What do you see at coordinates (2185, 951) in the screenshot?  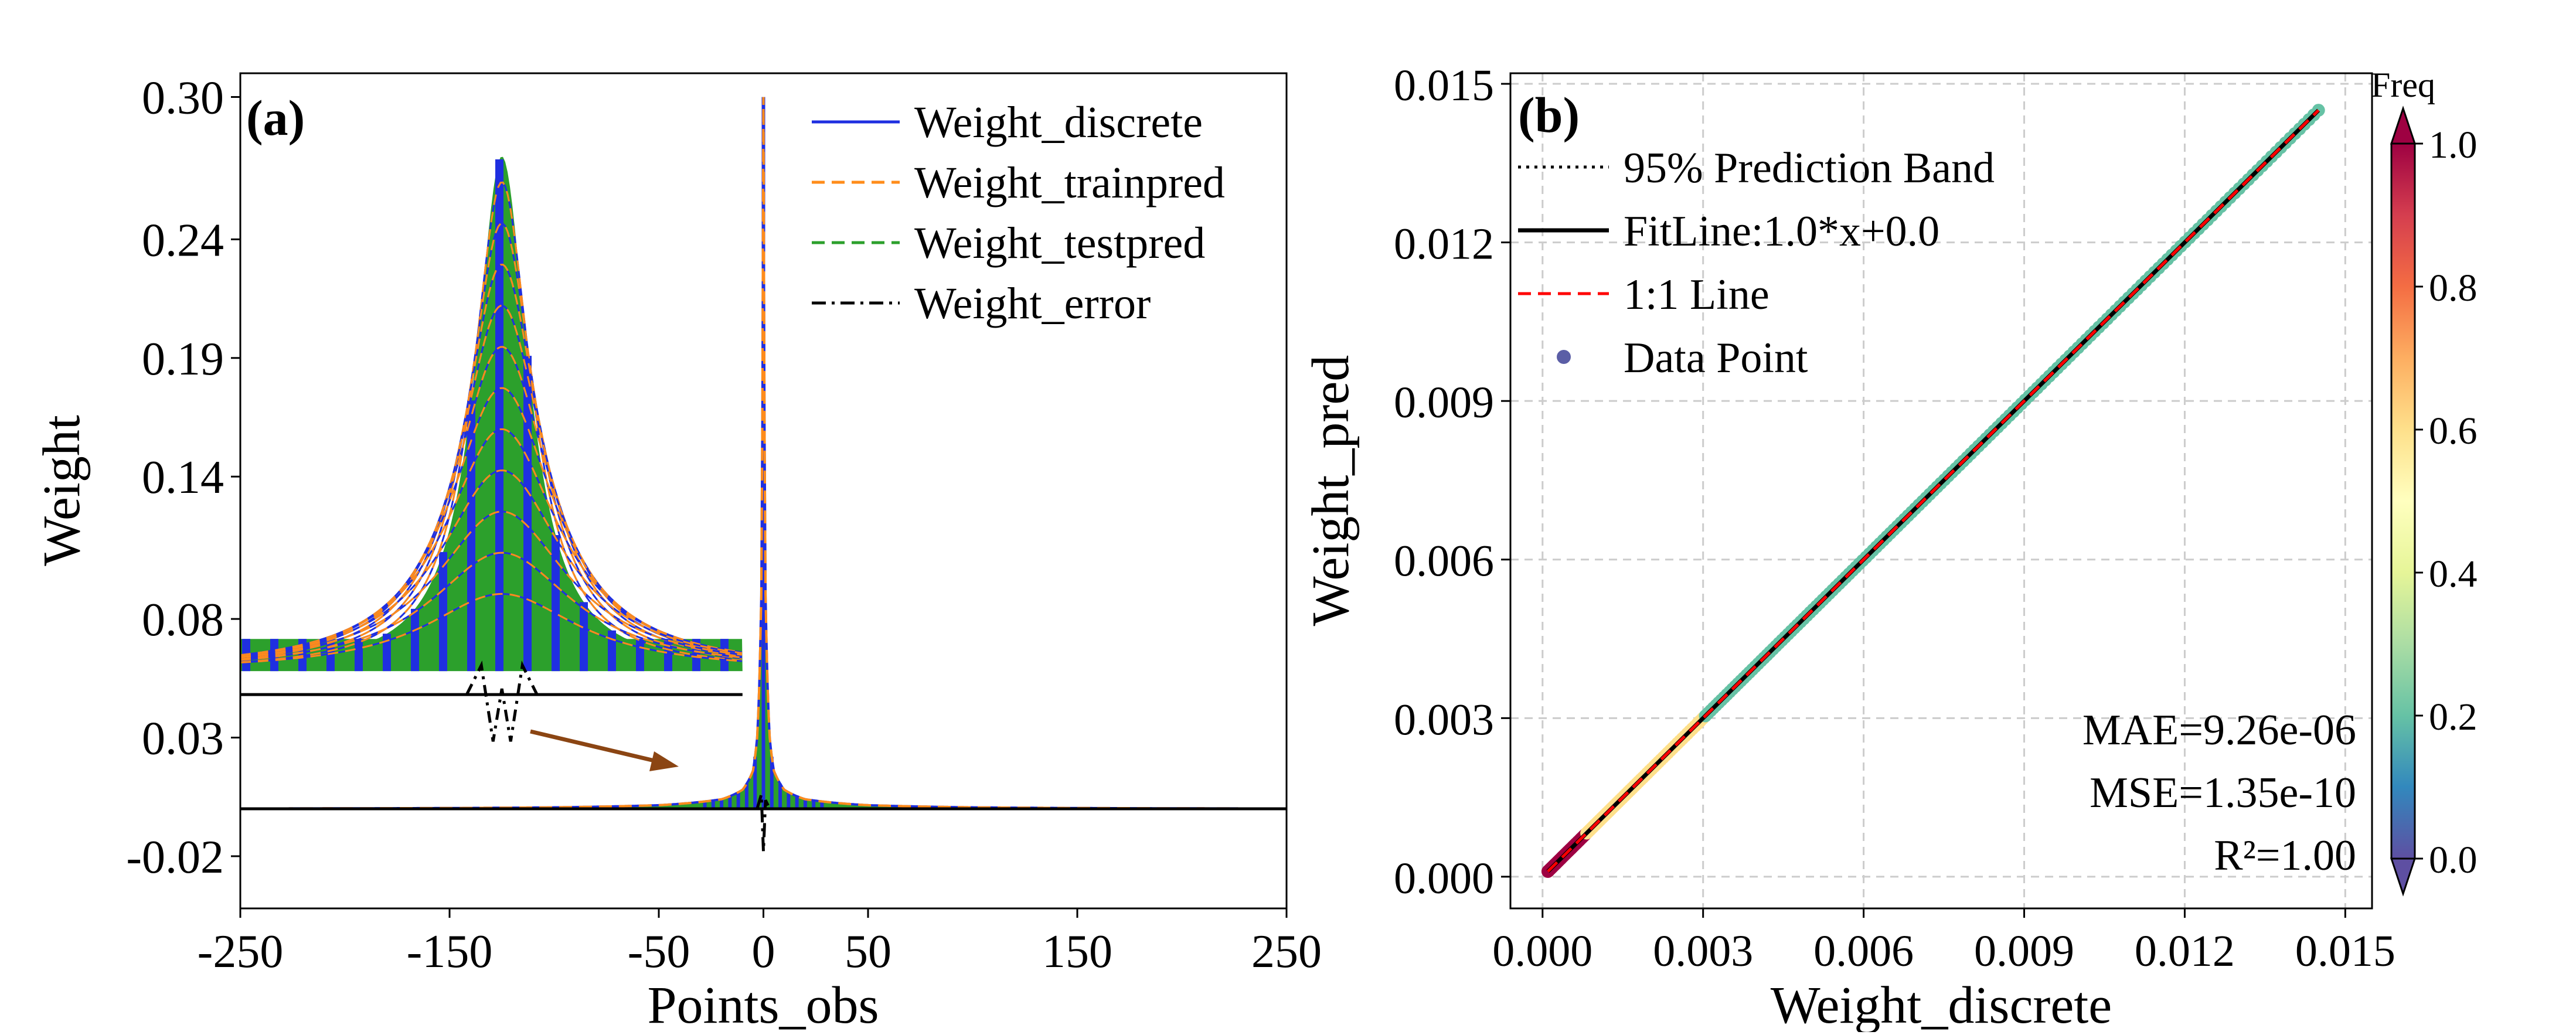 I see `x-tick-label: 0.012` at bounding box center [2185, 951].